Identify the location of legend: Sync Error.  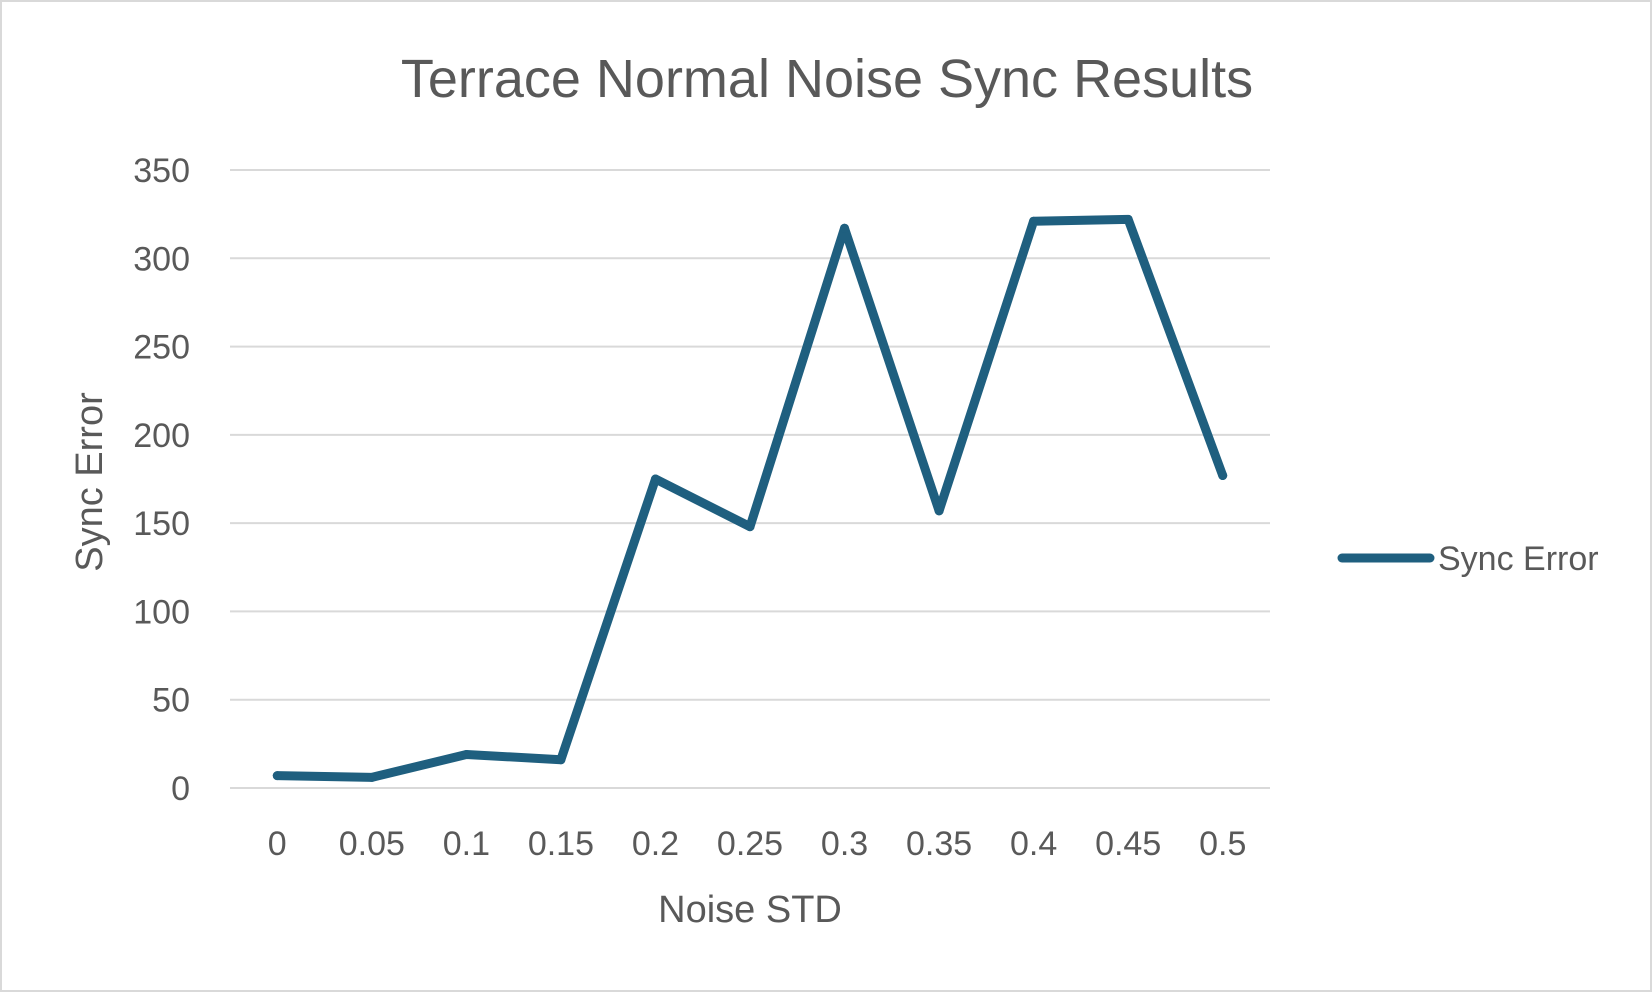
(1468, 559).